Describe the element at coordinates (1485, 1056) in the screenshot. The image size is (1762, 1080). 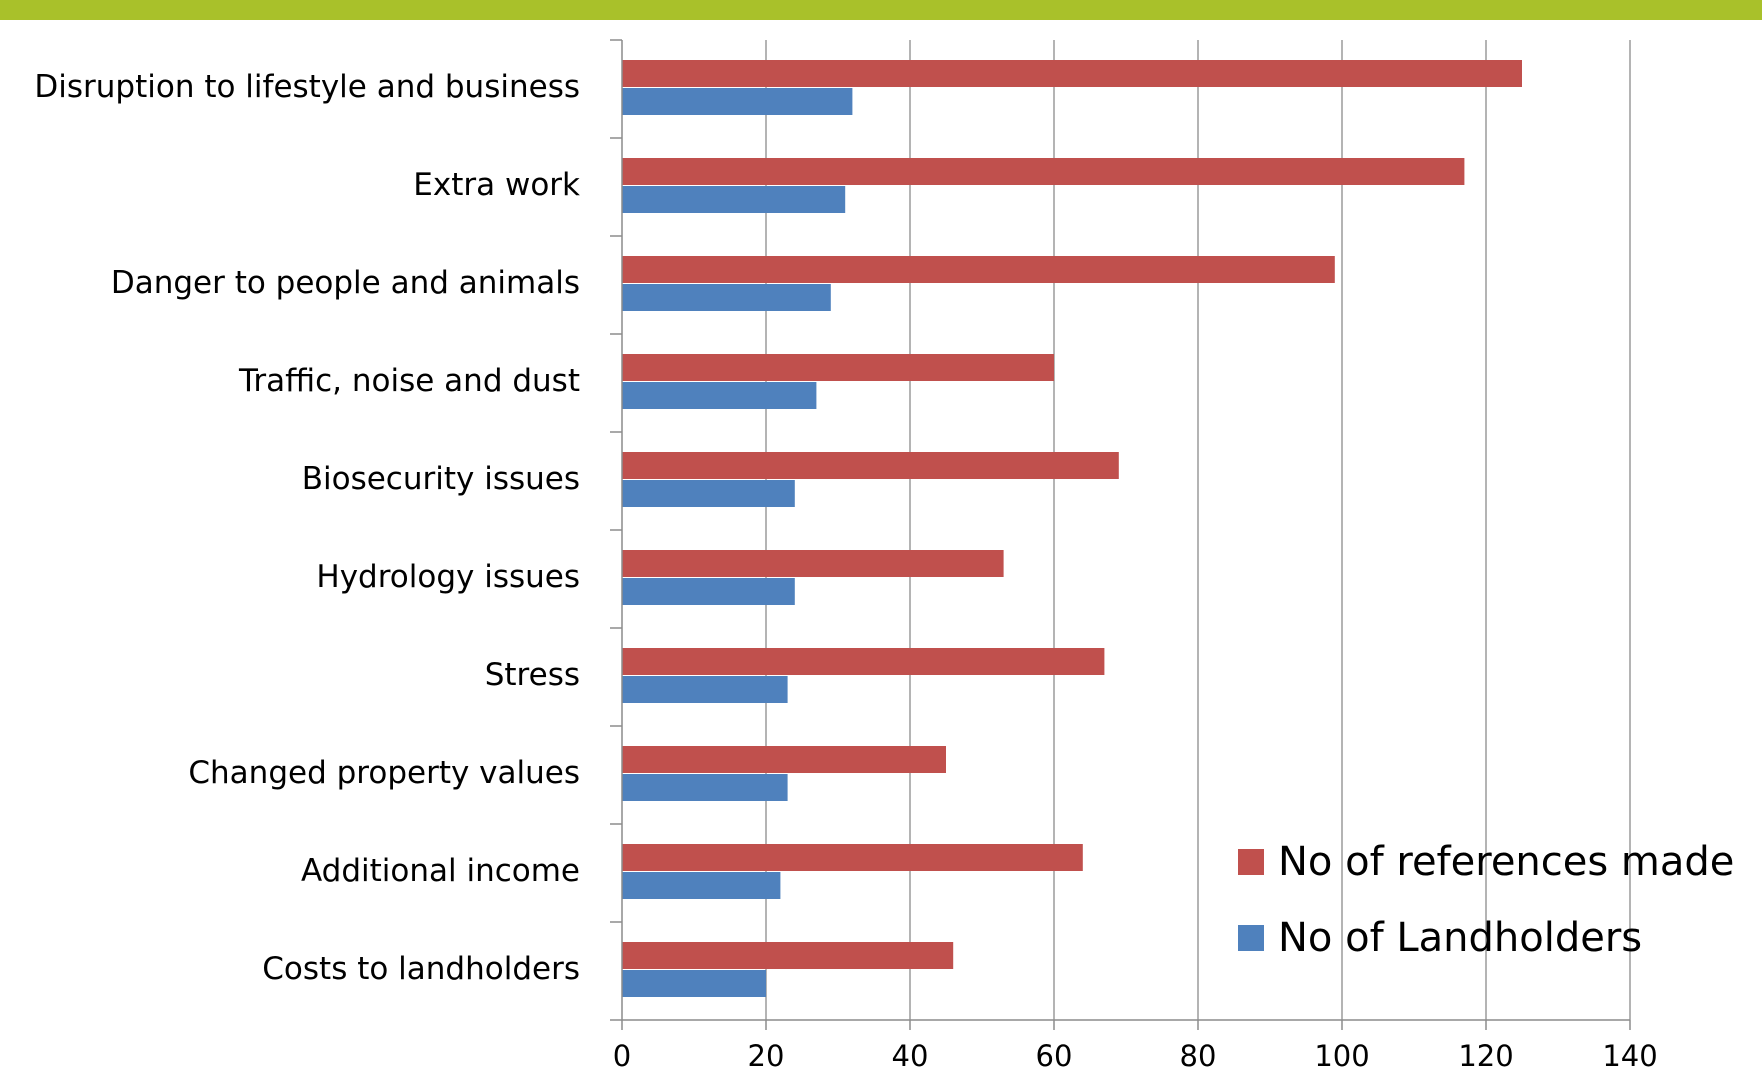
I see `x-tick-label: 120` at that location.